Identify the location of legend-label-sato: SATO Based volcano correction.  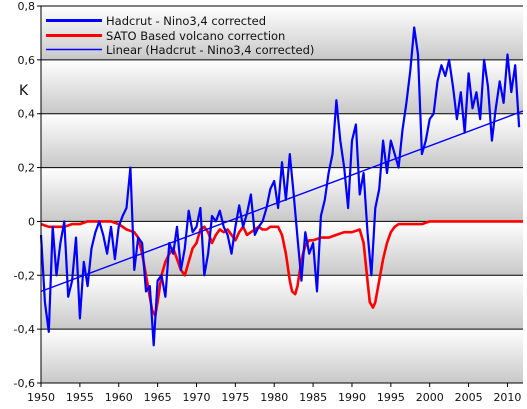
(195, 36).